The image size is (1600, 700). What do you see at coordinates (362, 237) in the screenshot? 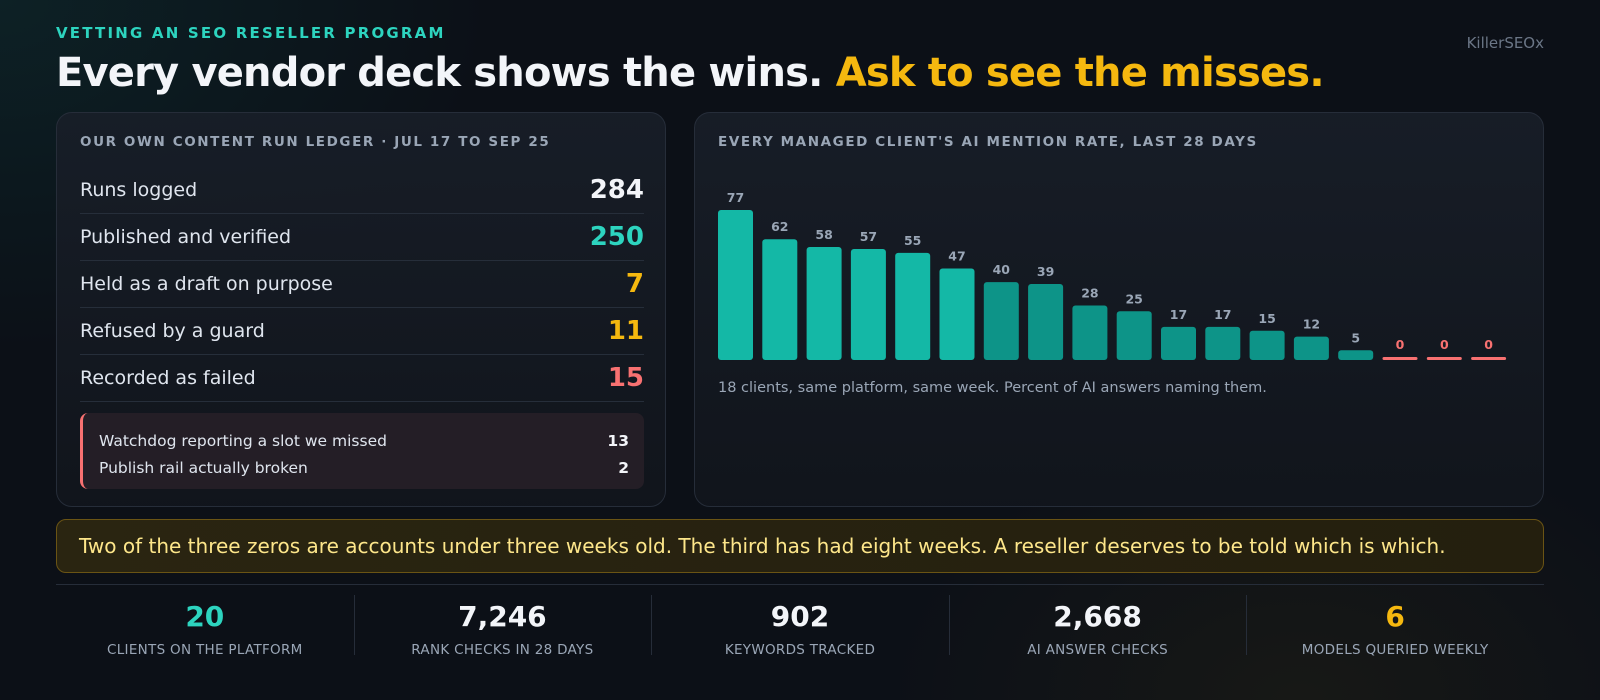
I see `ledger-row-published: Published and verified 250` at bounding box center [362, 237].